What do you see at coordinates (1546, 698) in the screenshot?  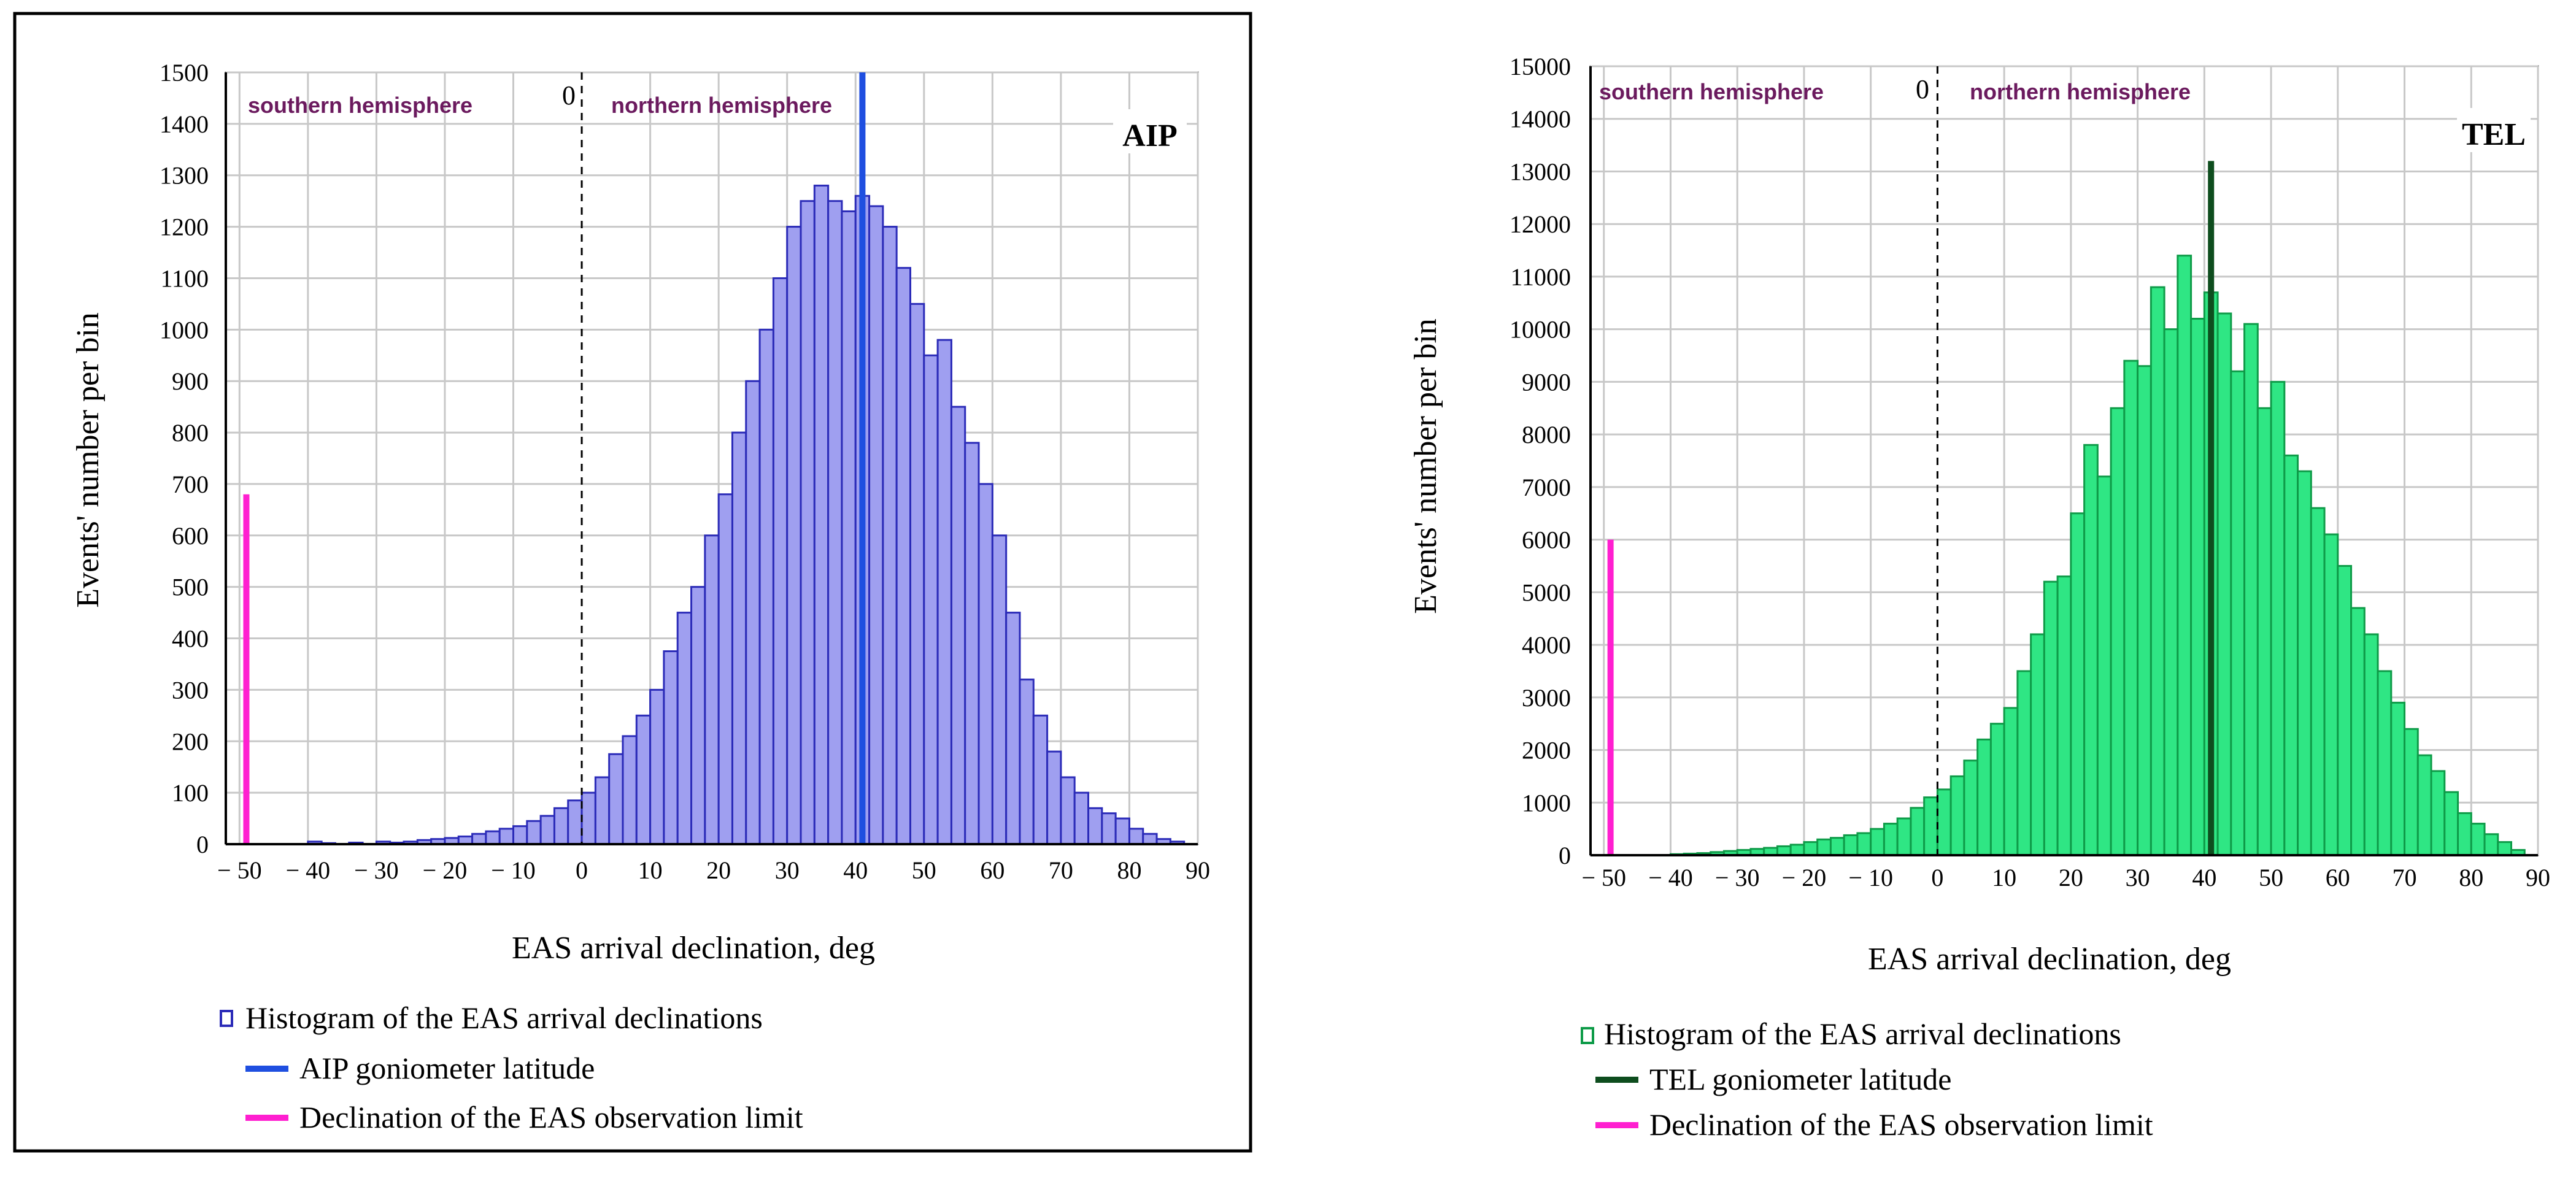 I see `tel-y-tick-label: 3000` at bounding box center [1546, 698].